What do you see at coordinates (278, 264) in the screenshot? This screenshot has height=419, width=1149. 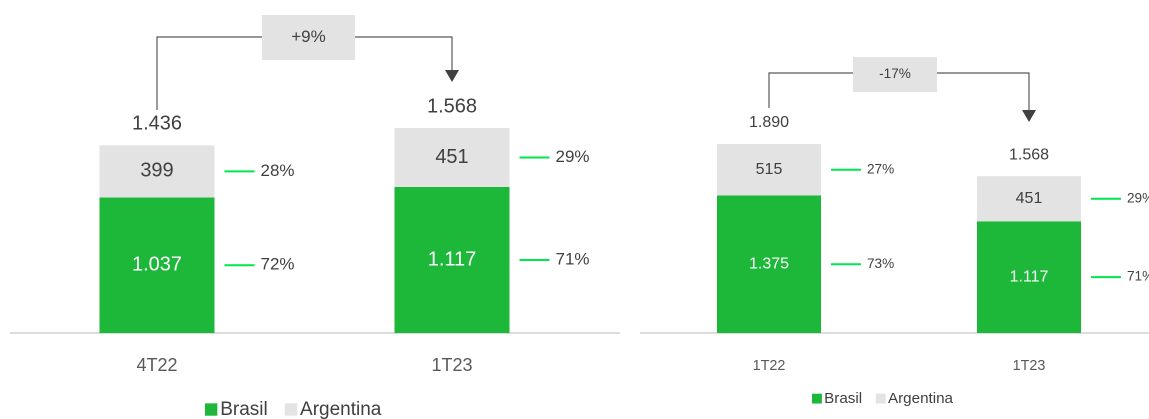 I see `share-label: 72%` at bounding box center [278, 264].